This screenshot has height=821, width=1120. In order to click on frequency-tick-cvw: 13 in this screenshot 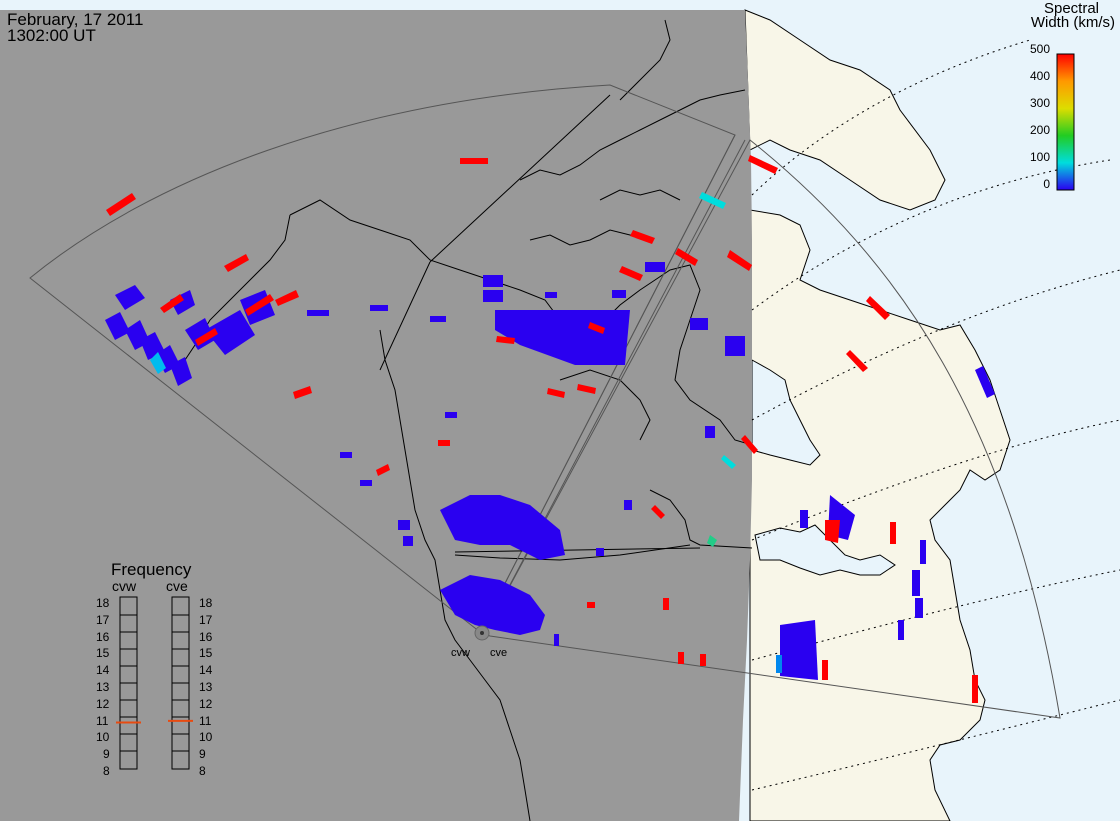, I will do `click(103, 687)`.